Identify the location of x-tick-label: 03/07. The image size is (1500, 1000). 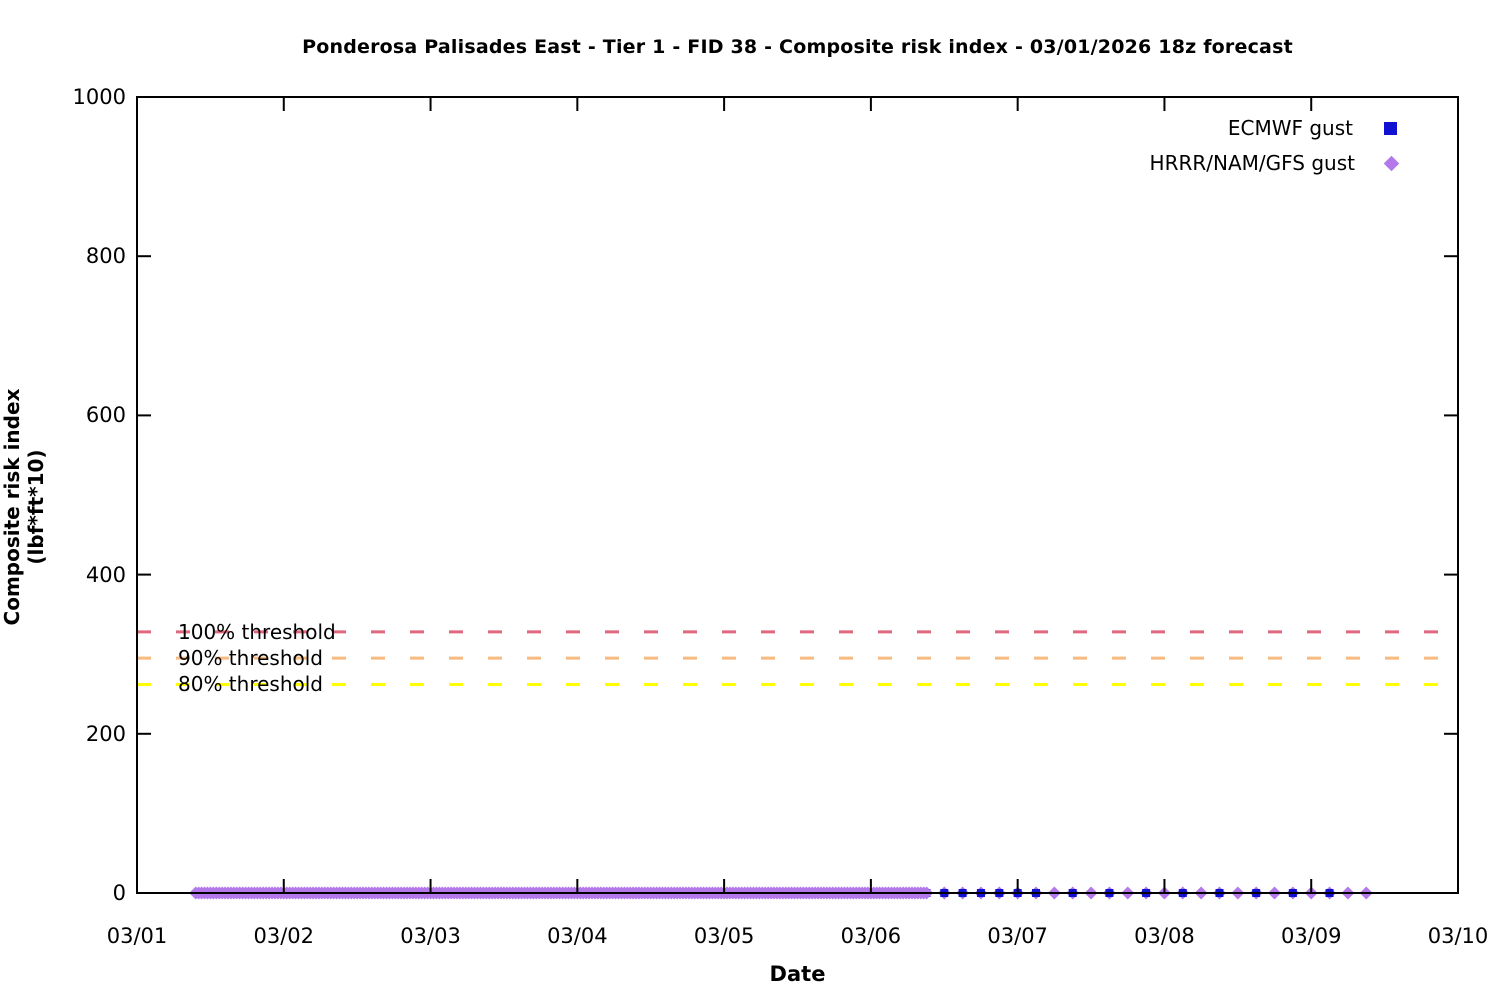
(1017, 936).